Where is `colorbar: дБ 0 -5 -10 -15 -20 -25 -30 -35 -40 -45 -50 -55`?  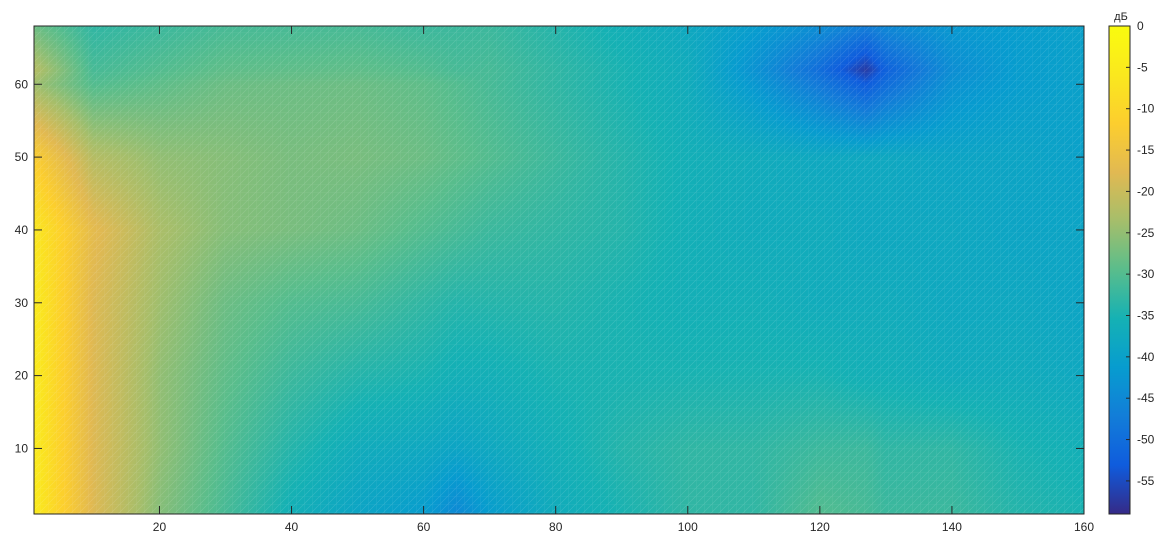
colorbar: дБ 0 -5 -10 -15 -20 -25 -30 -35 -40 -45 -50 -55 is located at coordinates (1131, 263).